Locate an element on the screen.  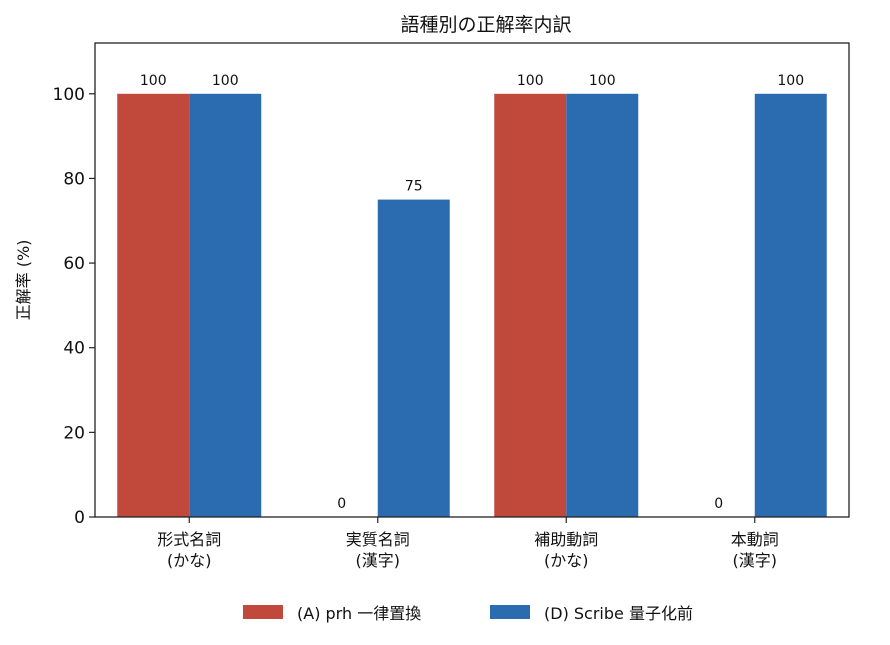
data-label: 75 is located at coordinates (414, 187).